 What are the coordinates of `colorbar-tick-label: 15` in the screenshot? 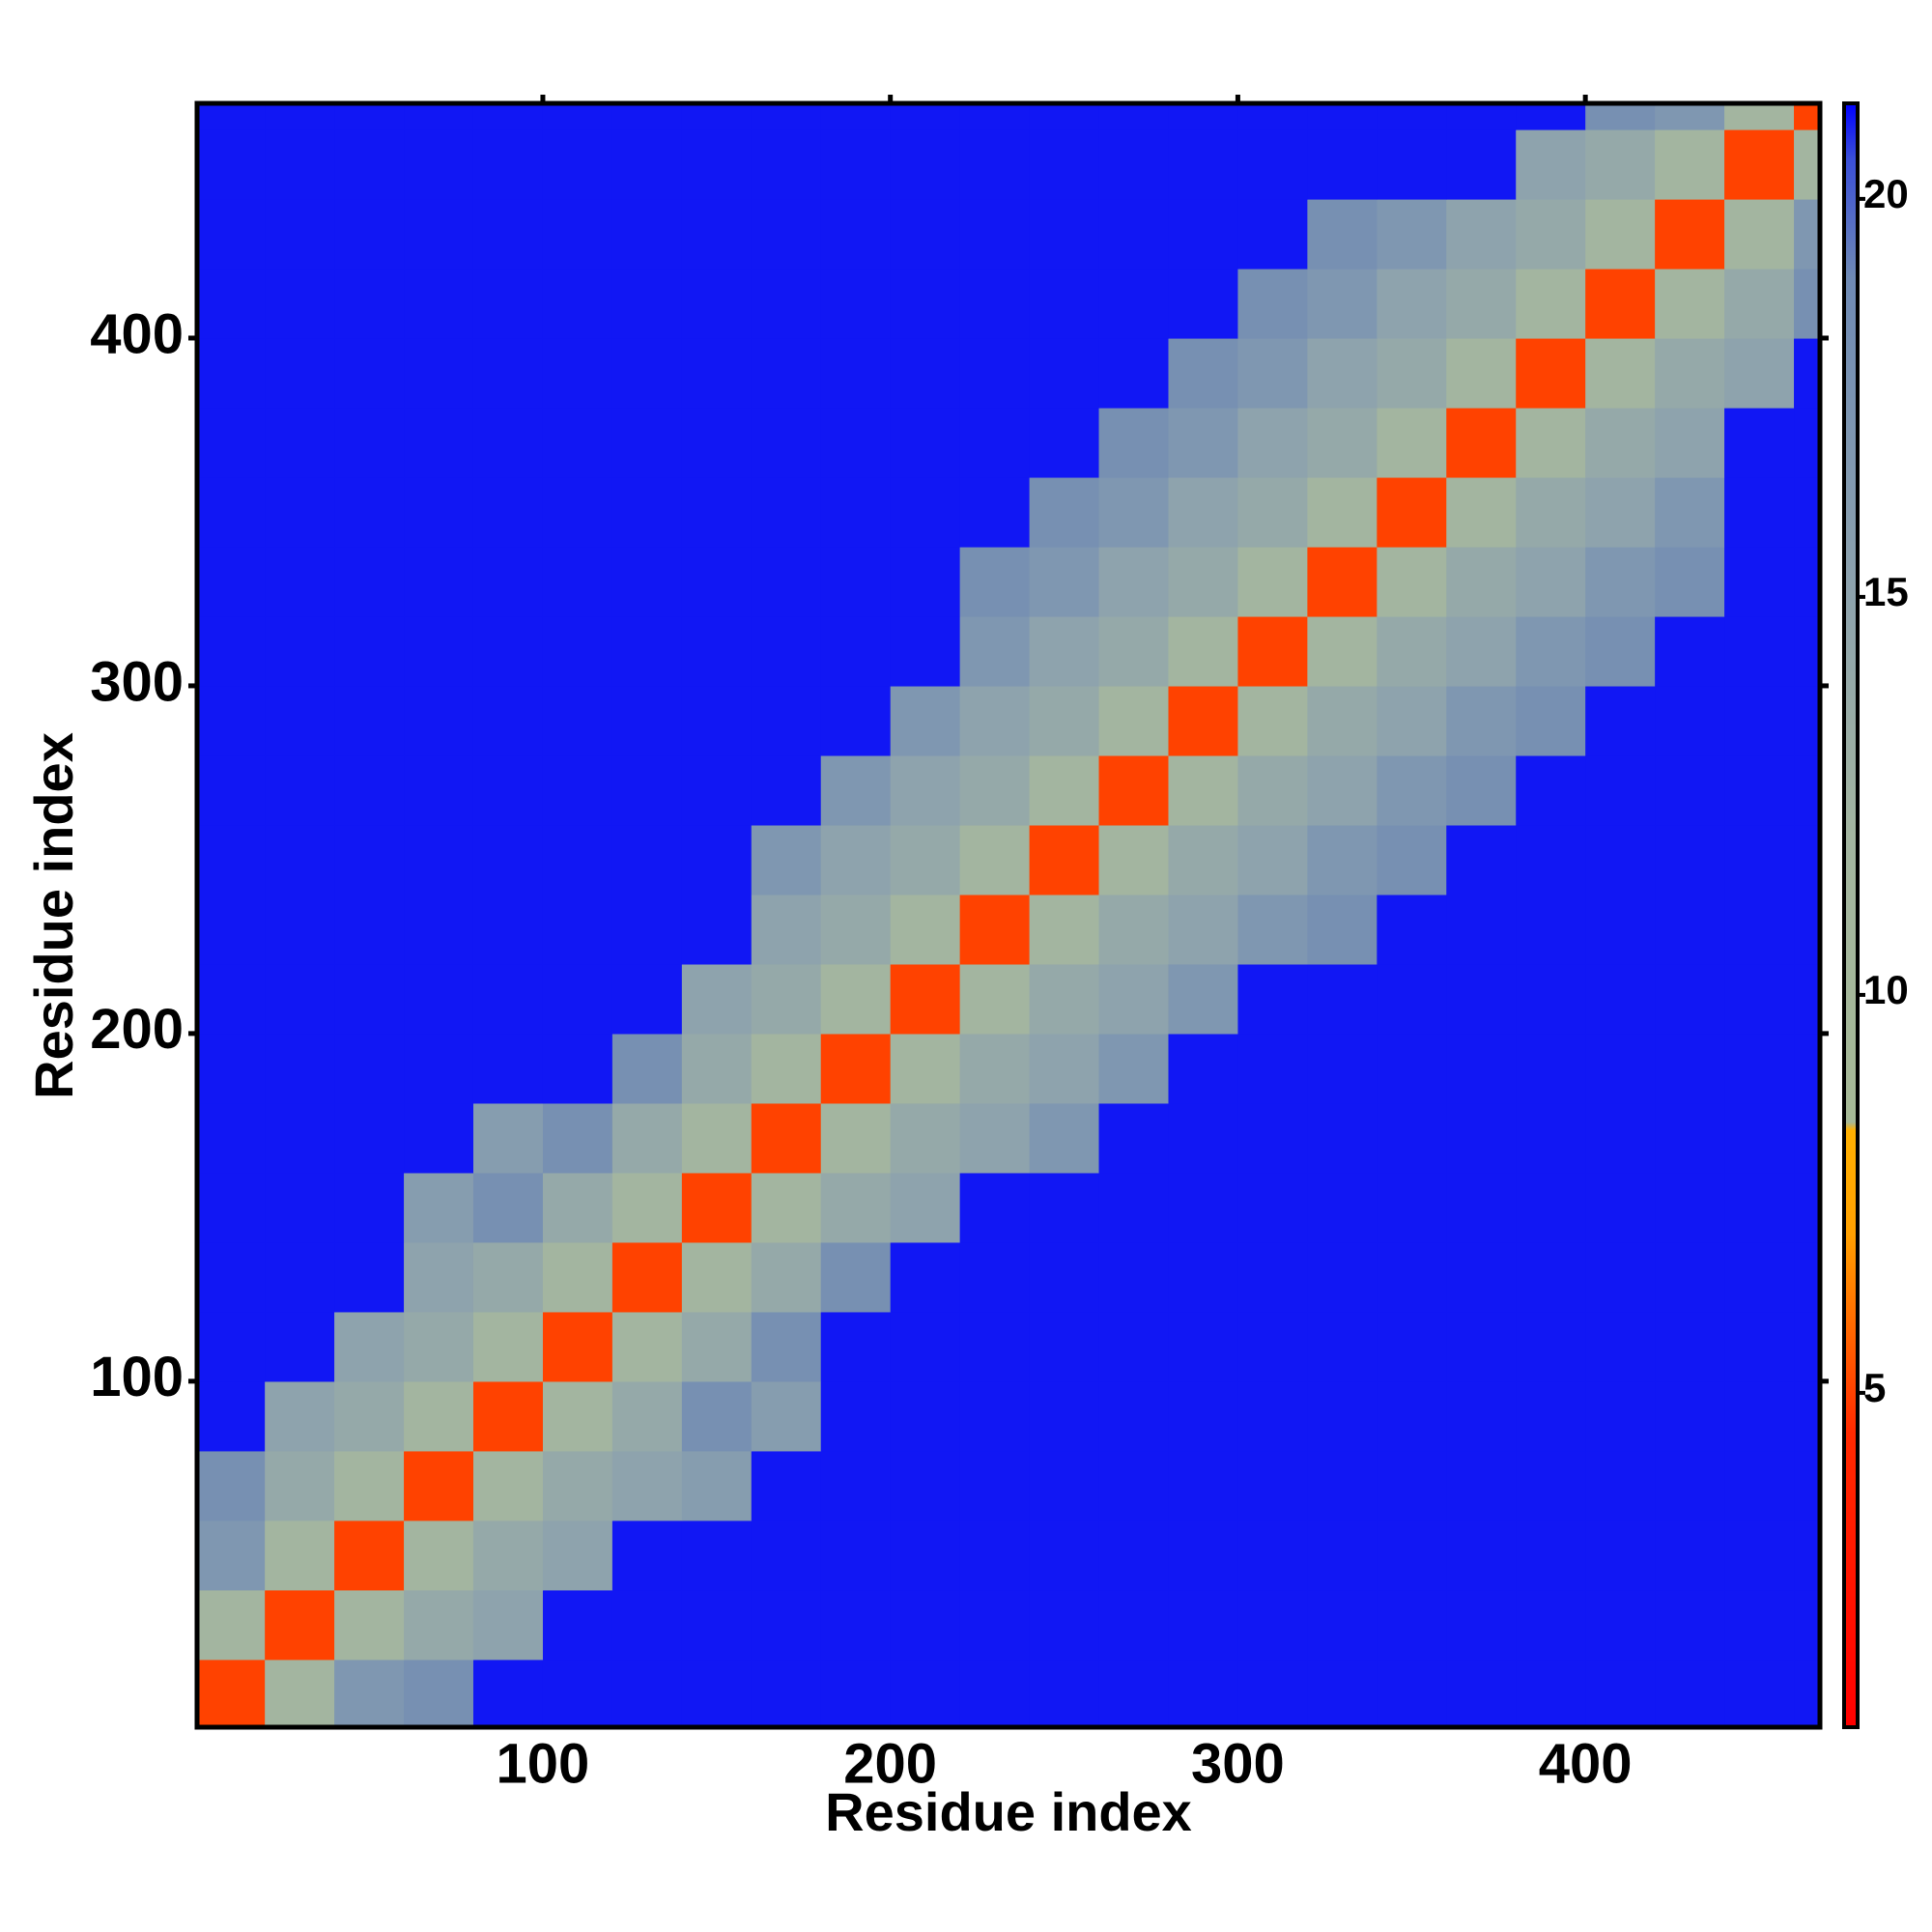 It's located at (1886, 591).